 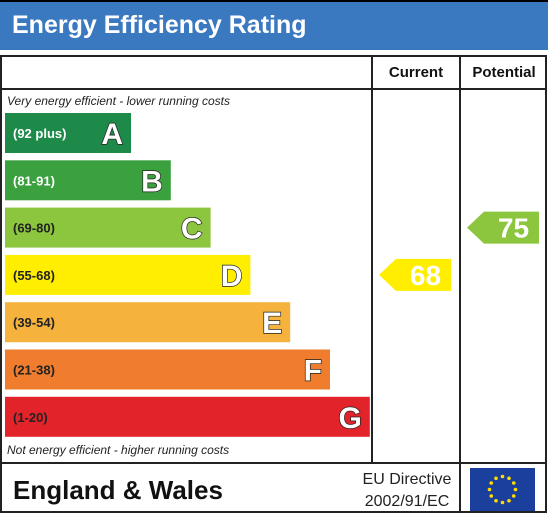 I want to click on band-b: (81-91) B, so click(x=88, y=180).